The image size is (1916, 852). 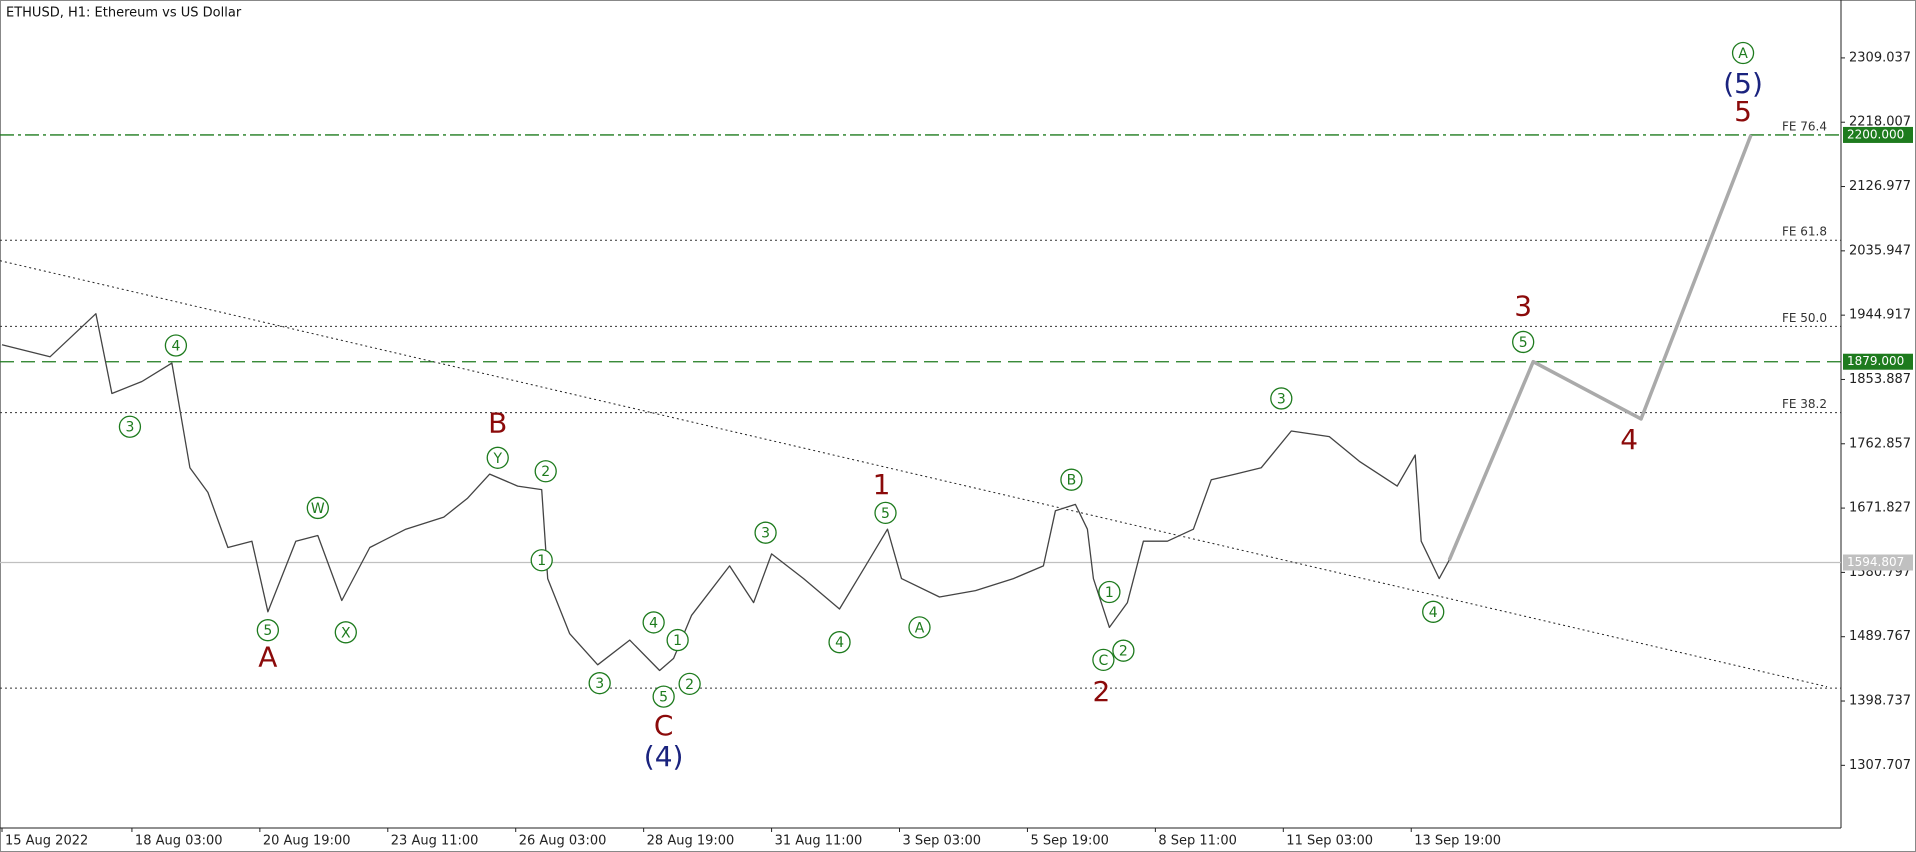 I want to click on price-tag: 1879.000, so click(x=1875, y=361).